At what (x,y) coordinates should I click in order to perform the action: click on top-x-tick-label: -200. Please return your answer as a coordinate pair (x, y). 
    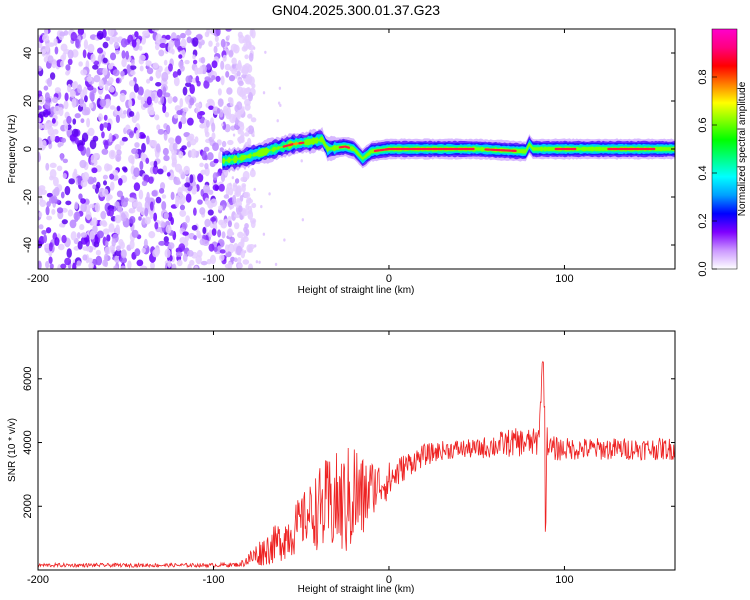
    Looking at the image, I should click on (38, 279).